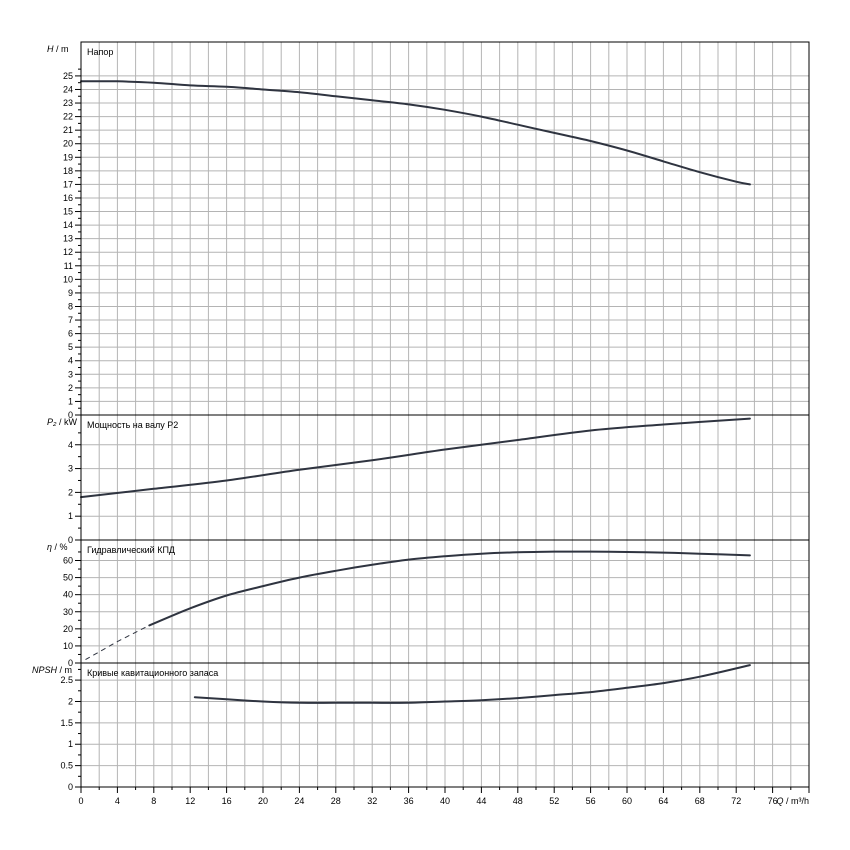 The width and height of the screenshot is (850, 850). I want to click on efficiency-y-tick-label: 20, so click(68, 629).